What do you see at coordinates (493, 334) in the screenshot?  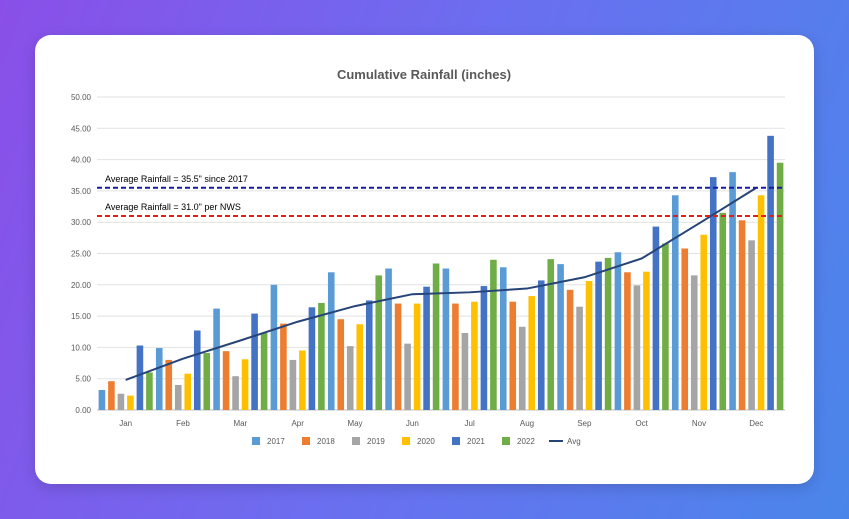 I see `bar-2022-Jul` at bounding box center [493, 334].